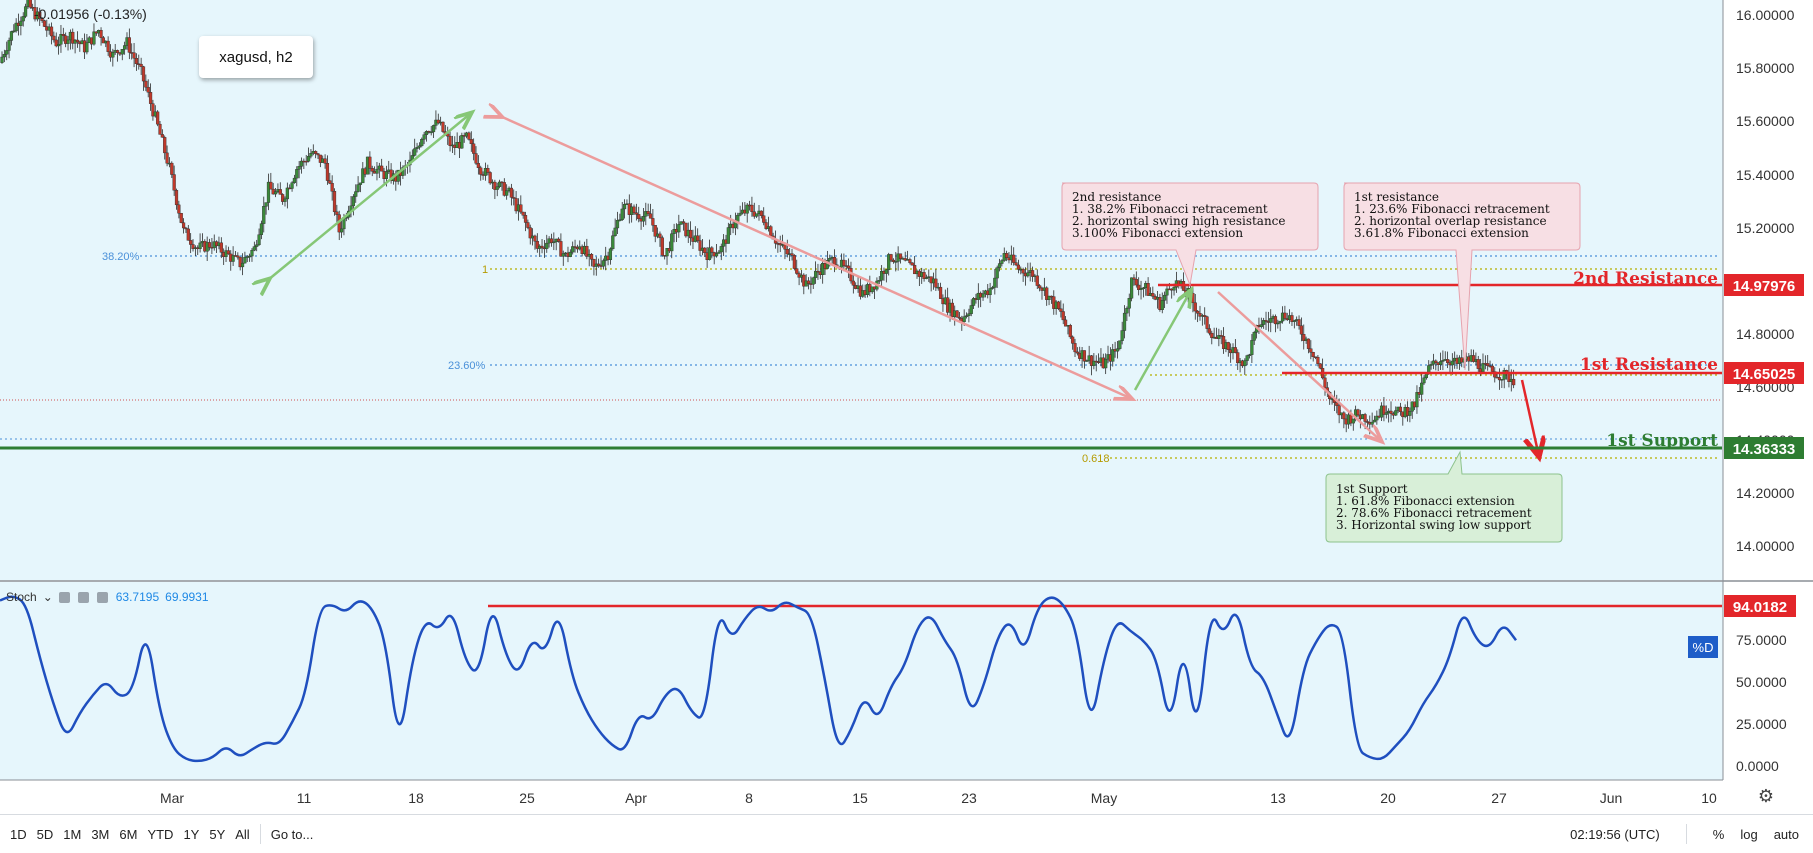  What do you see at coordinates (1757, 766) in the screenshot?
I see `stoch-tick: 0.0000` at bounding box center [1757, 766].